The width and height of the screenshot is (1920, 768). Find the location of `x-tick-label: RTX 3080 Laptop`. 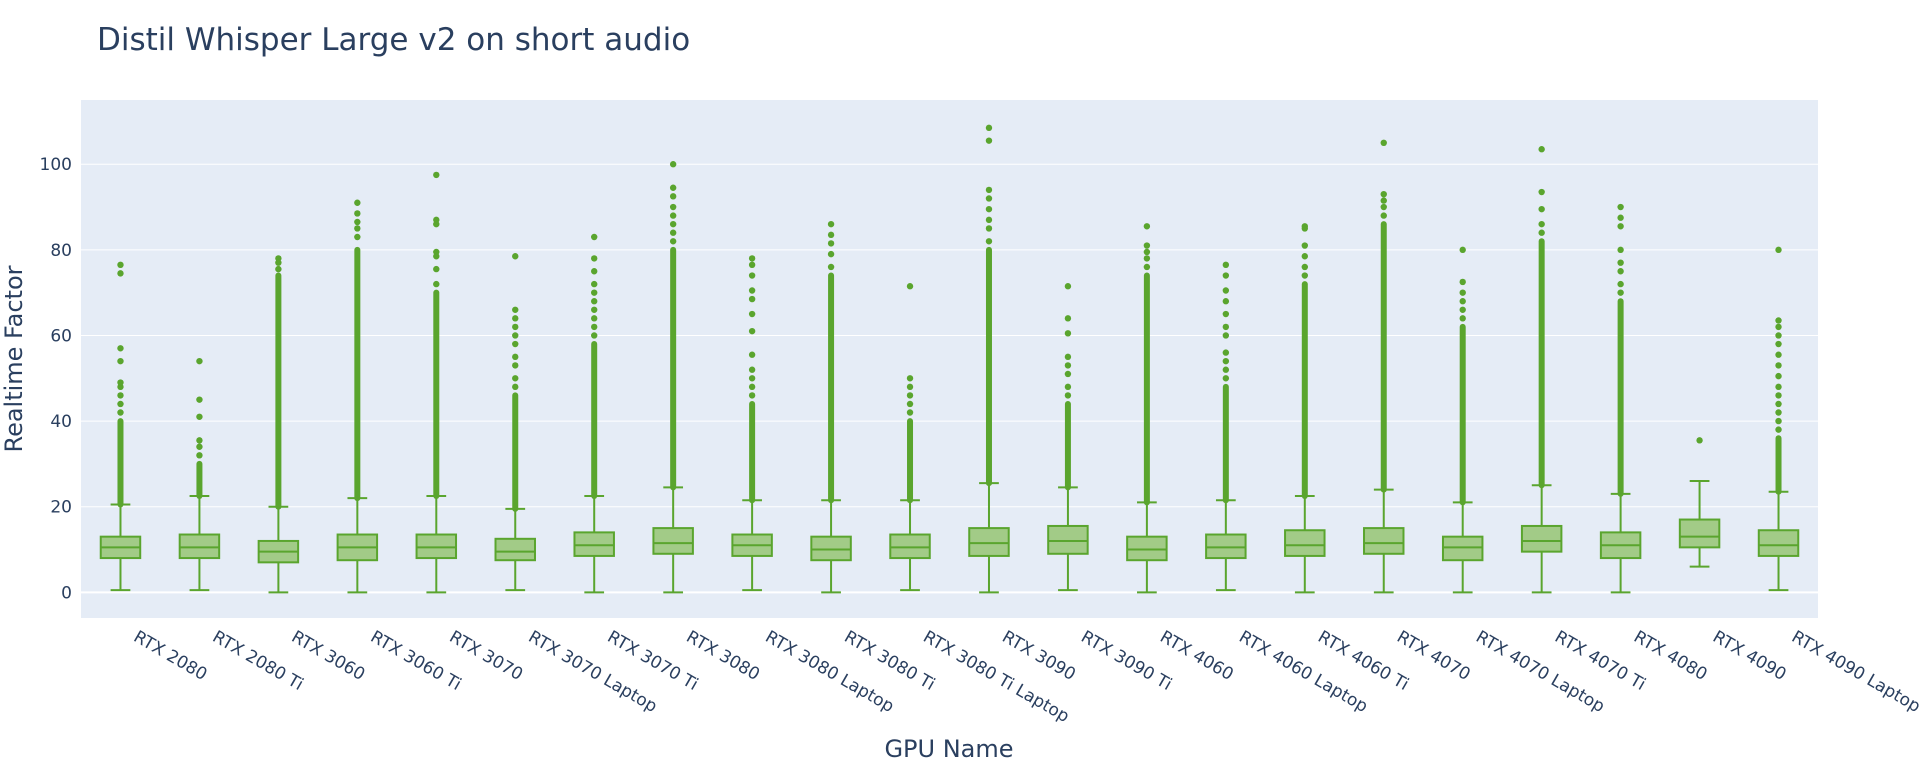

x-tick-label: RTX 3080 Laptop is located at coordinates (830, 672).